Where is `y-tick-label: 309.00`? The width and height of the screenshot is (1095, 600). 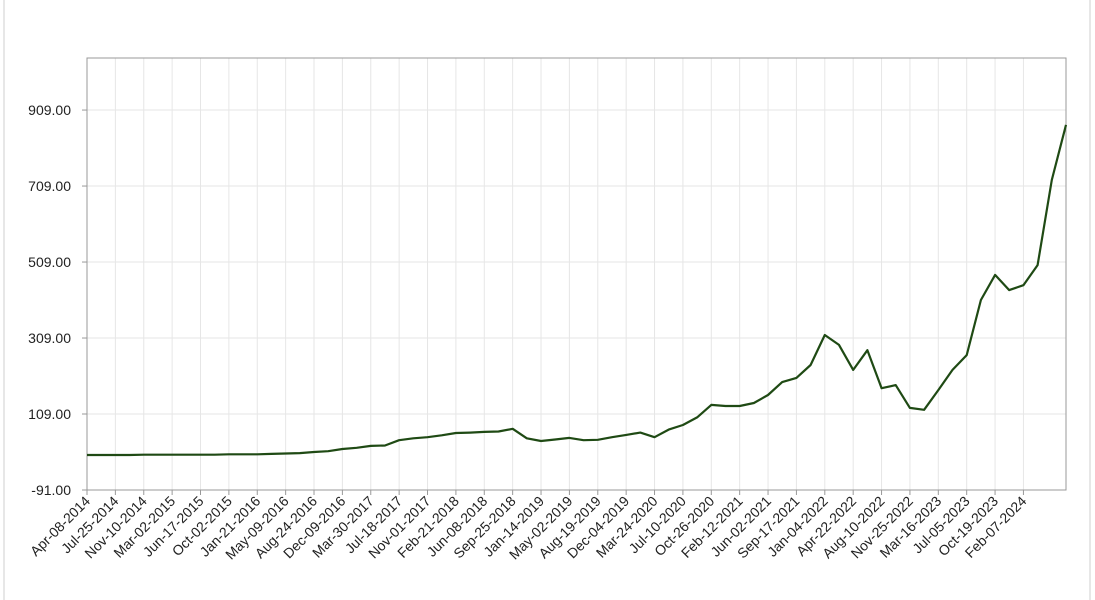 y-tick-label: 309.00 is located at coordinates (49, 338).